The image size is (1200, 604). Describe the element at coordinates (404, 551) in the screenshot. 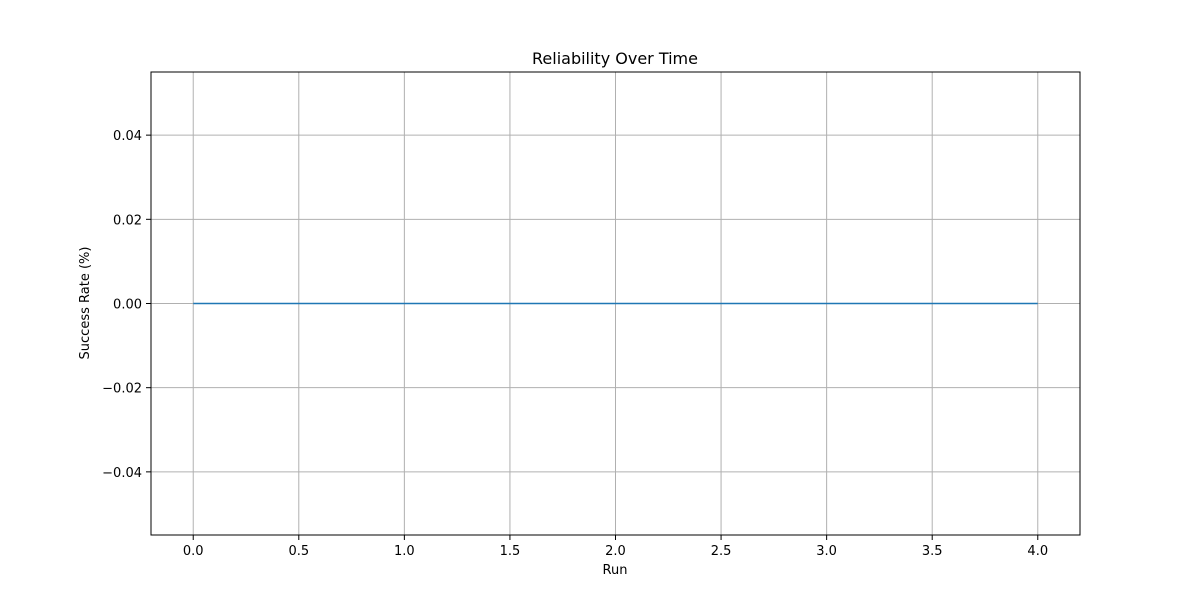

I see `x-tick-label: 1.0` at that location.